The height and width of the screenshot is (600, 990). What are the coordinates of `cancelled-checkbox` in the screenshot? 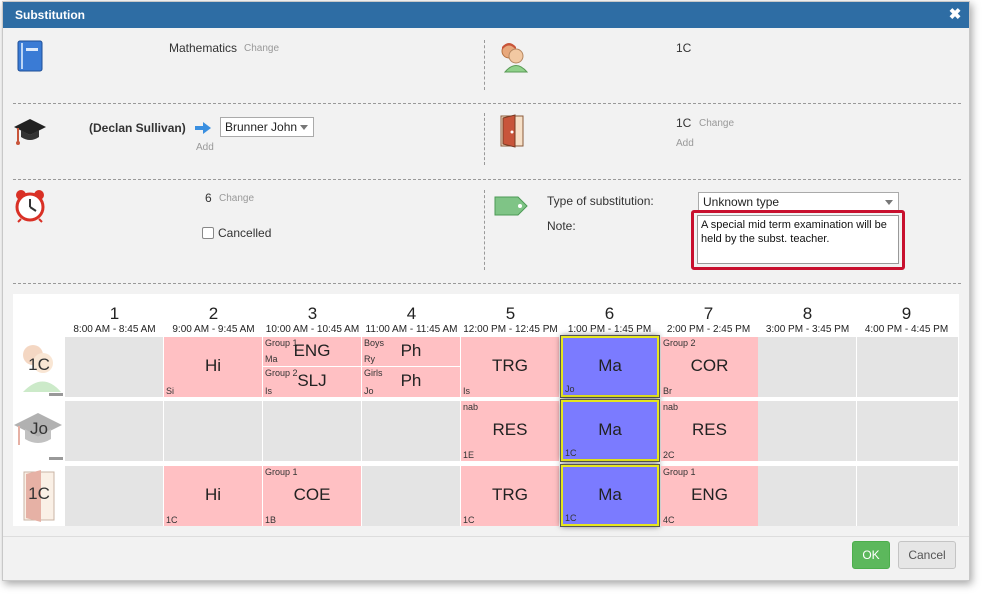 It's located at (208, 233).